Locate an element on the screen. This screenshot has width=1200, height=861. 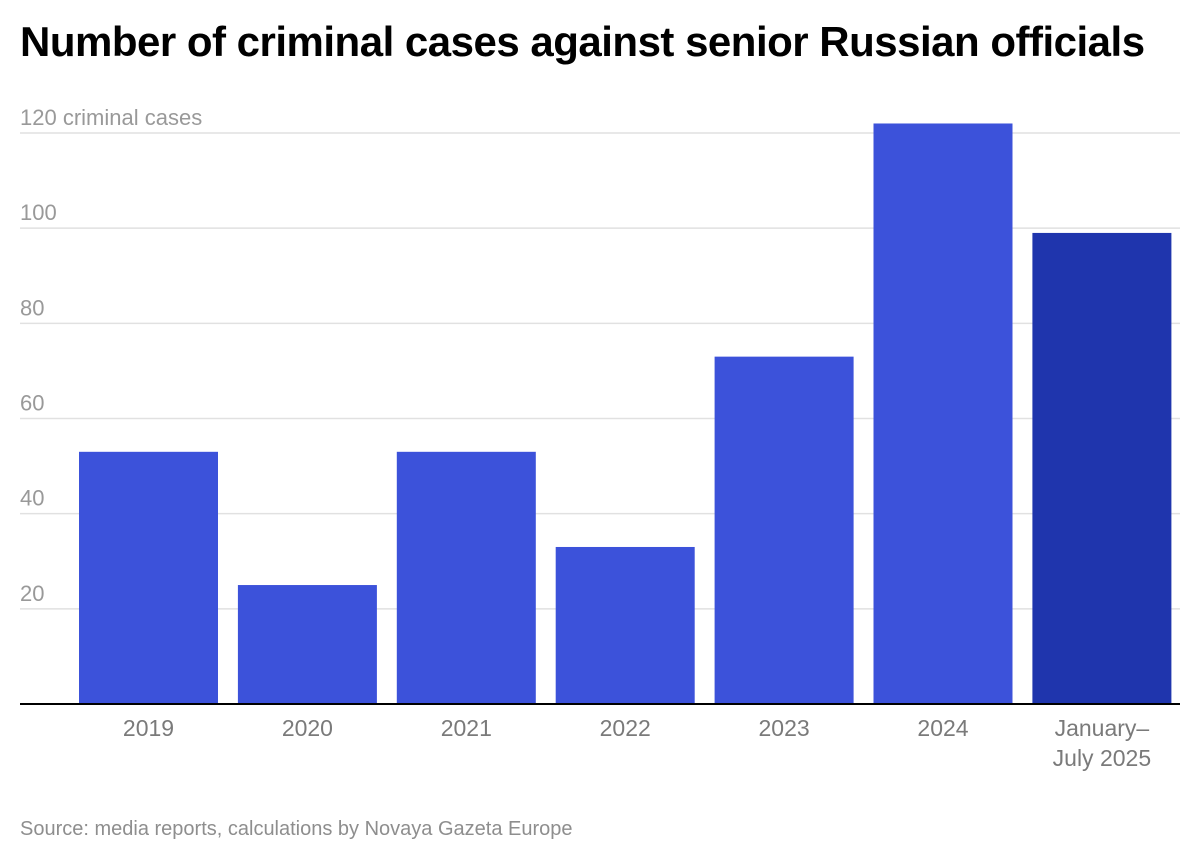
x-tick-label-5: 2024 is located at coordinates (942, 728).